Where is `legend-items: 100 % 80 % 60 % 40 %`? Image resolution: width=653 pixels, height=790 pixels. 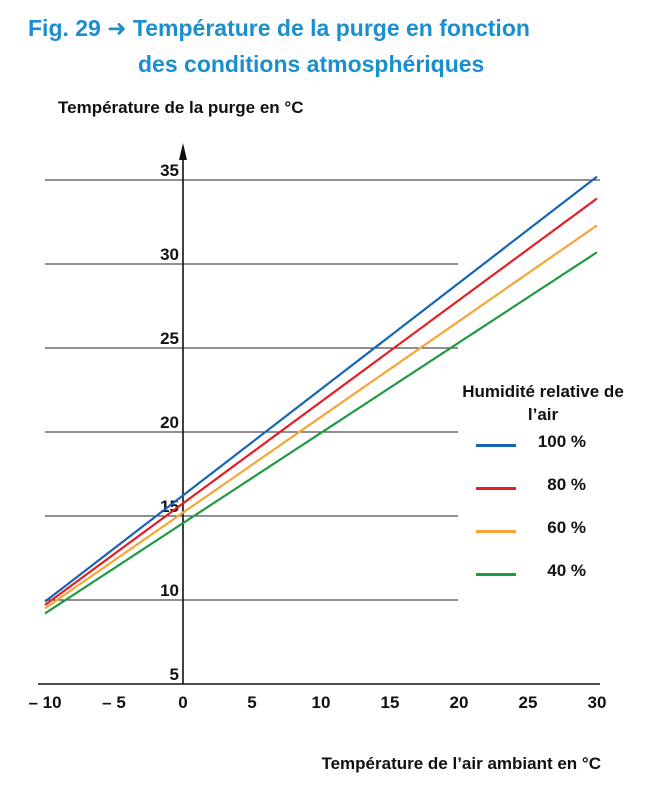 legend-items: 100 % 80 % 60 % 40 % is located at coordinates (543, 512).